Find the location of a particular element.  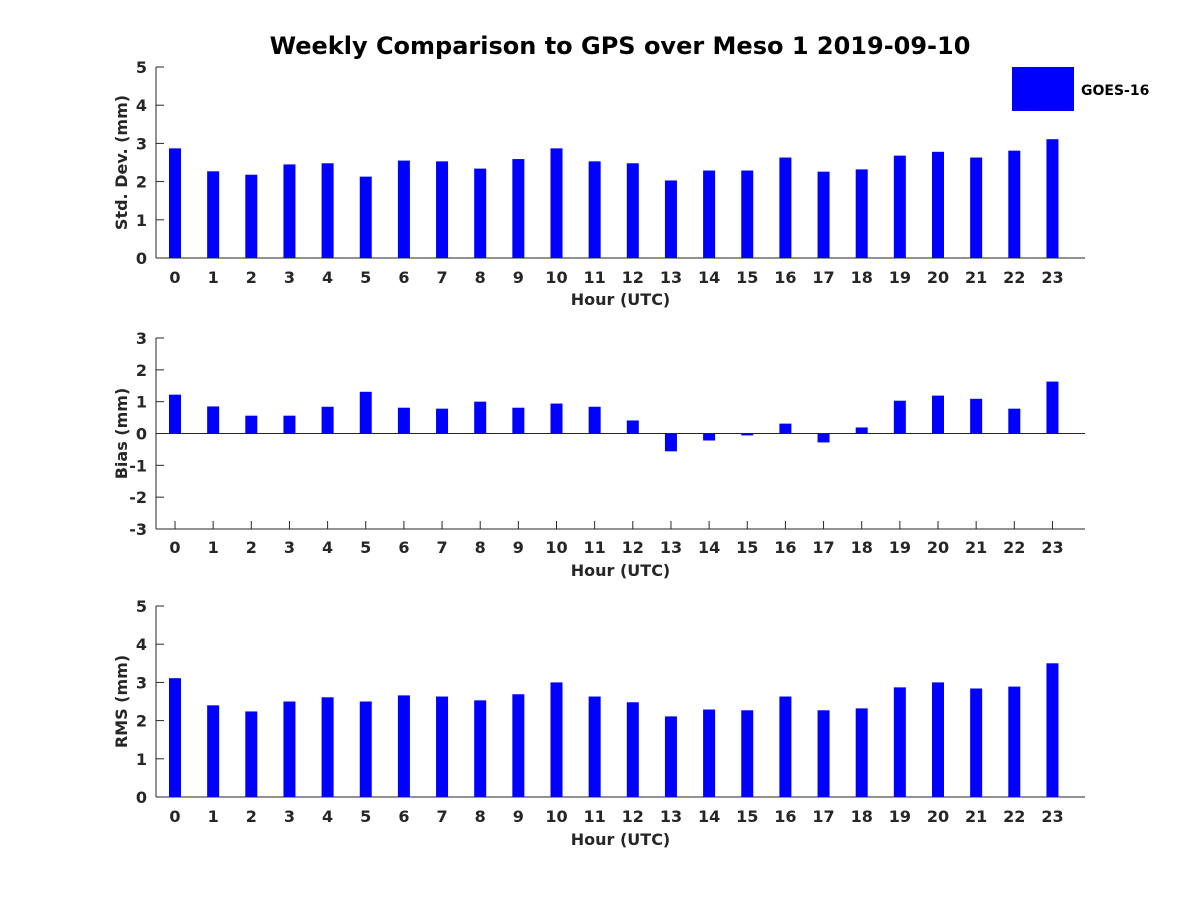

rms-y-tick-label: 4 is located at coordinates (141, 644).